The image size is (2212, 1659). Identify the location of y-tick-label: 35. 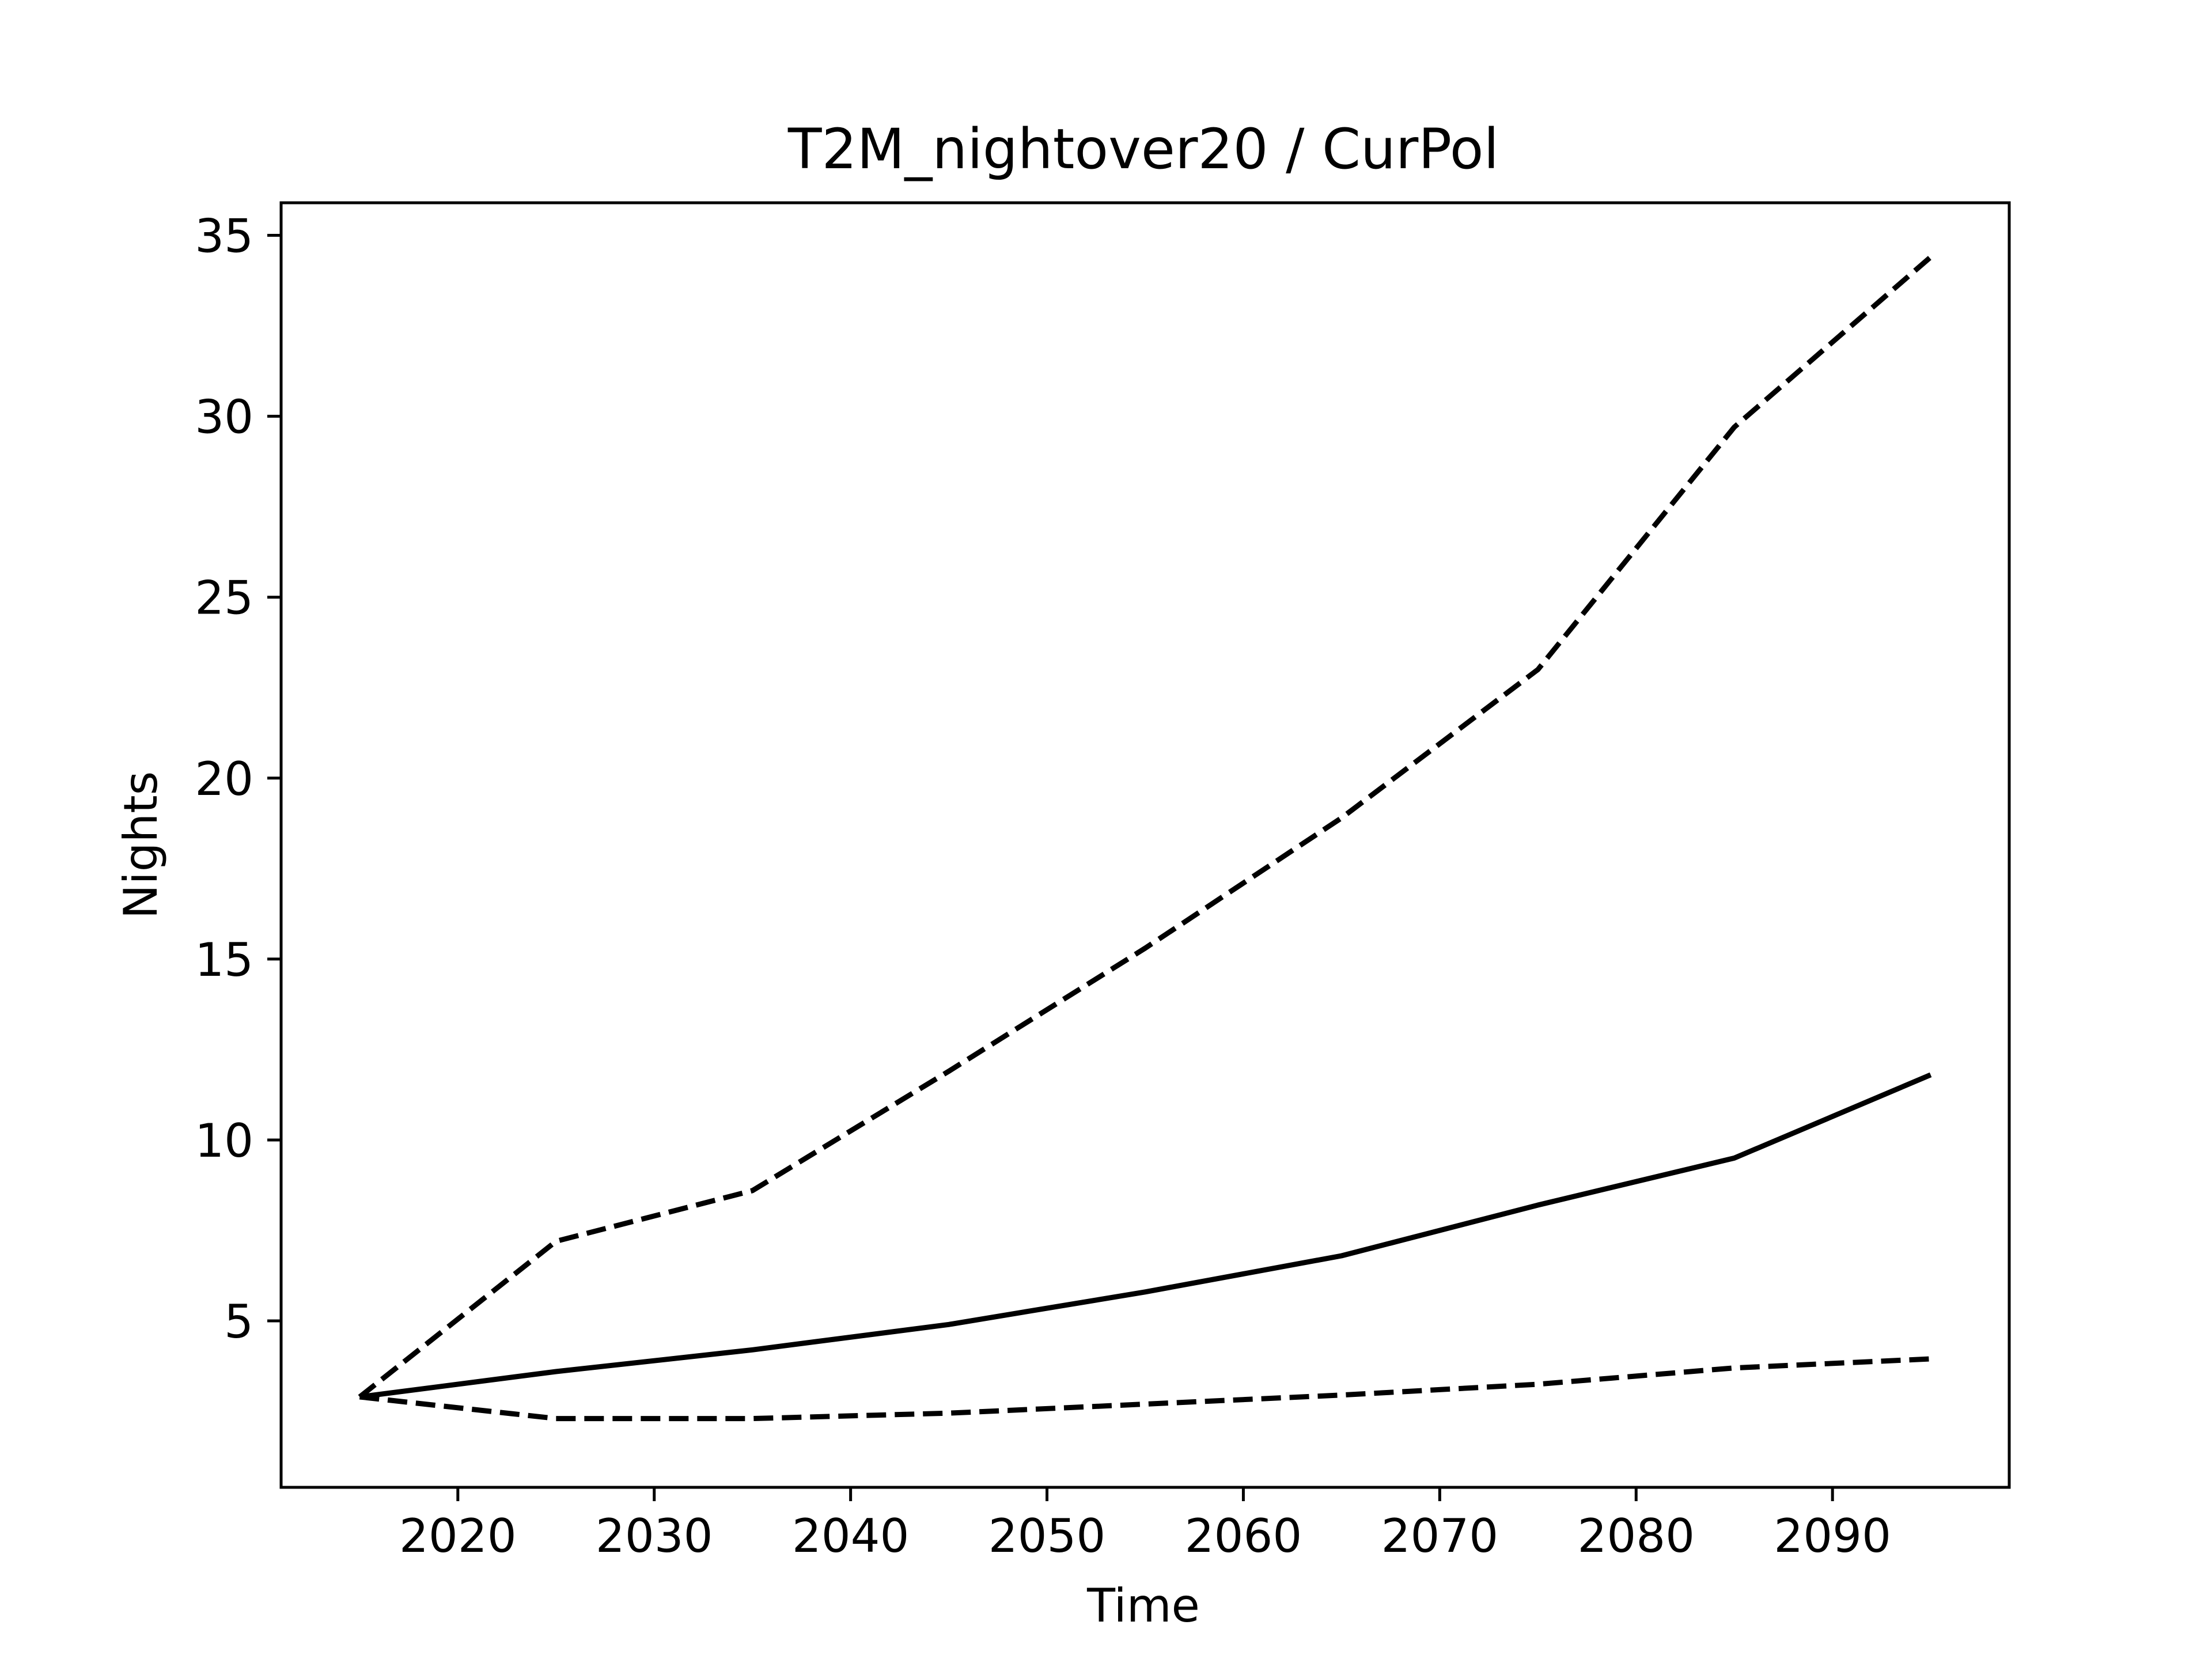
(224, 236).